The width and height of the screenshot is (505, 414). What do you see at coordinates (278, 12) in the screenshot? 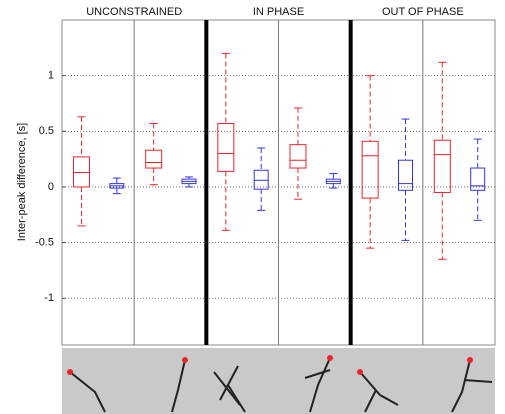
I see `group-title: IN PHASE` at bounding box center [278, 12].